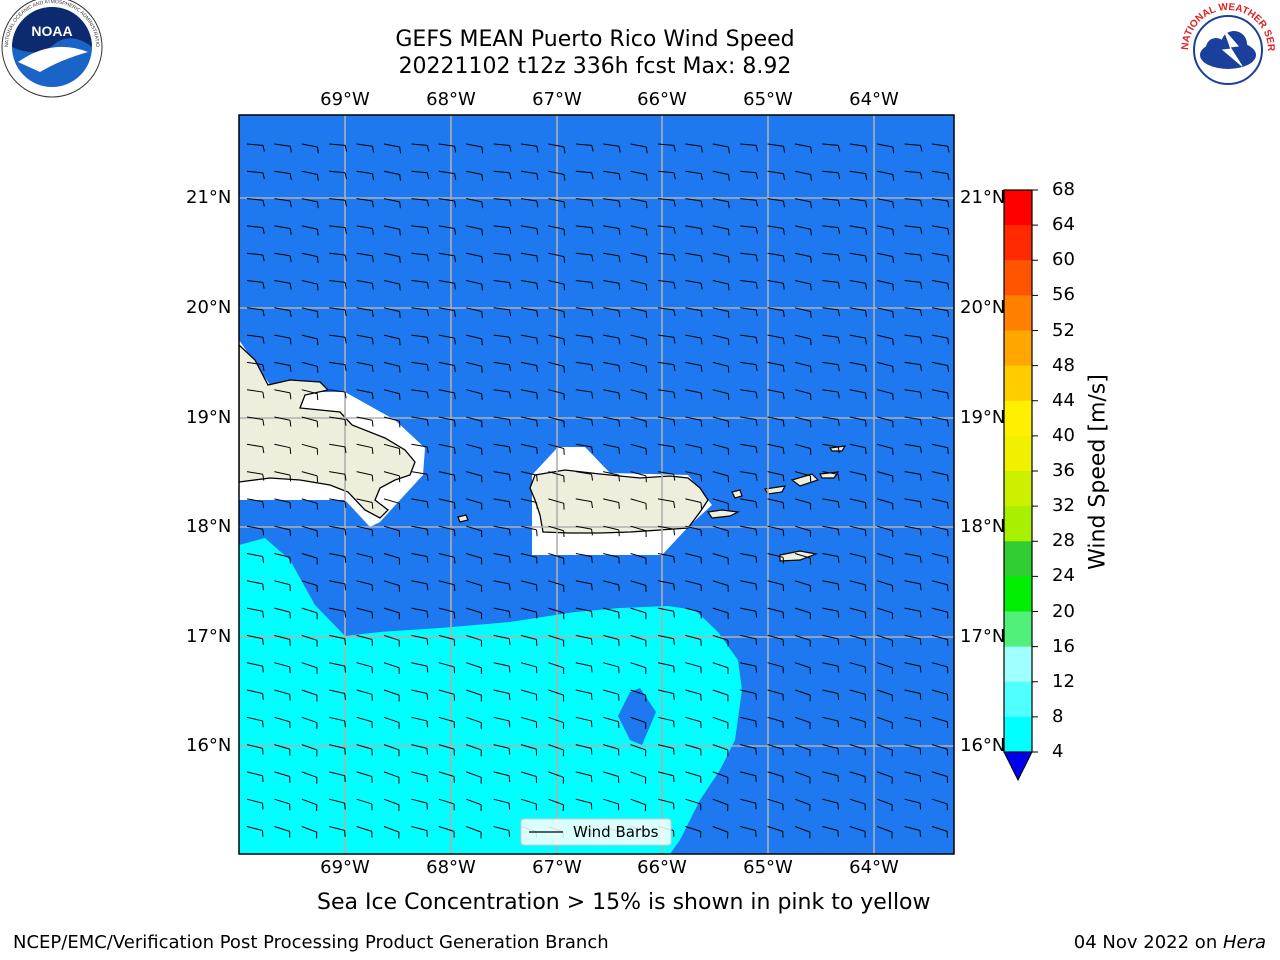 The height and width of the screenshot is (960, 1280). Describe the element at coordinates (345, 867) in the screenshot. I see `lon-label-bottom-69w: 69°W` at that location.